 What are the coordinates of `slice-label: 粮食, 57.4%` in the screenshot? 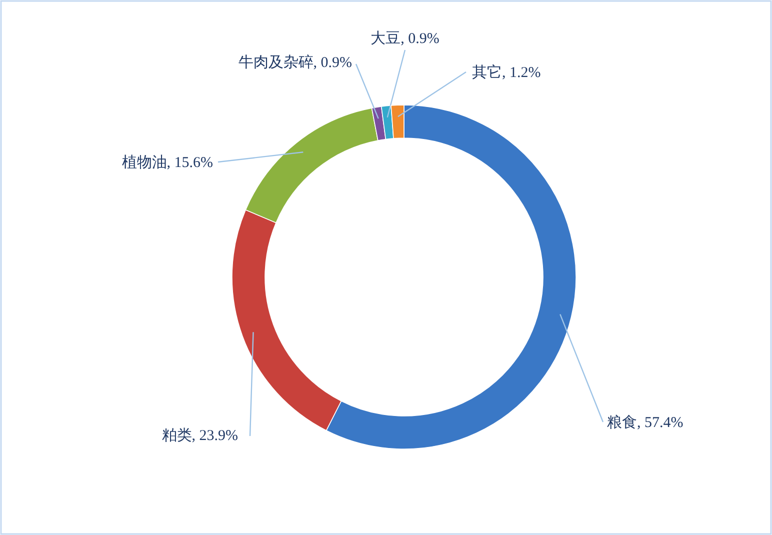 It's located at (645, 423).